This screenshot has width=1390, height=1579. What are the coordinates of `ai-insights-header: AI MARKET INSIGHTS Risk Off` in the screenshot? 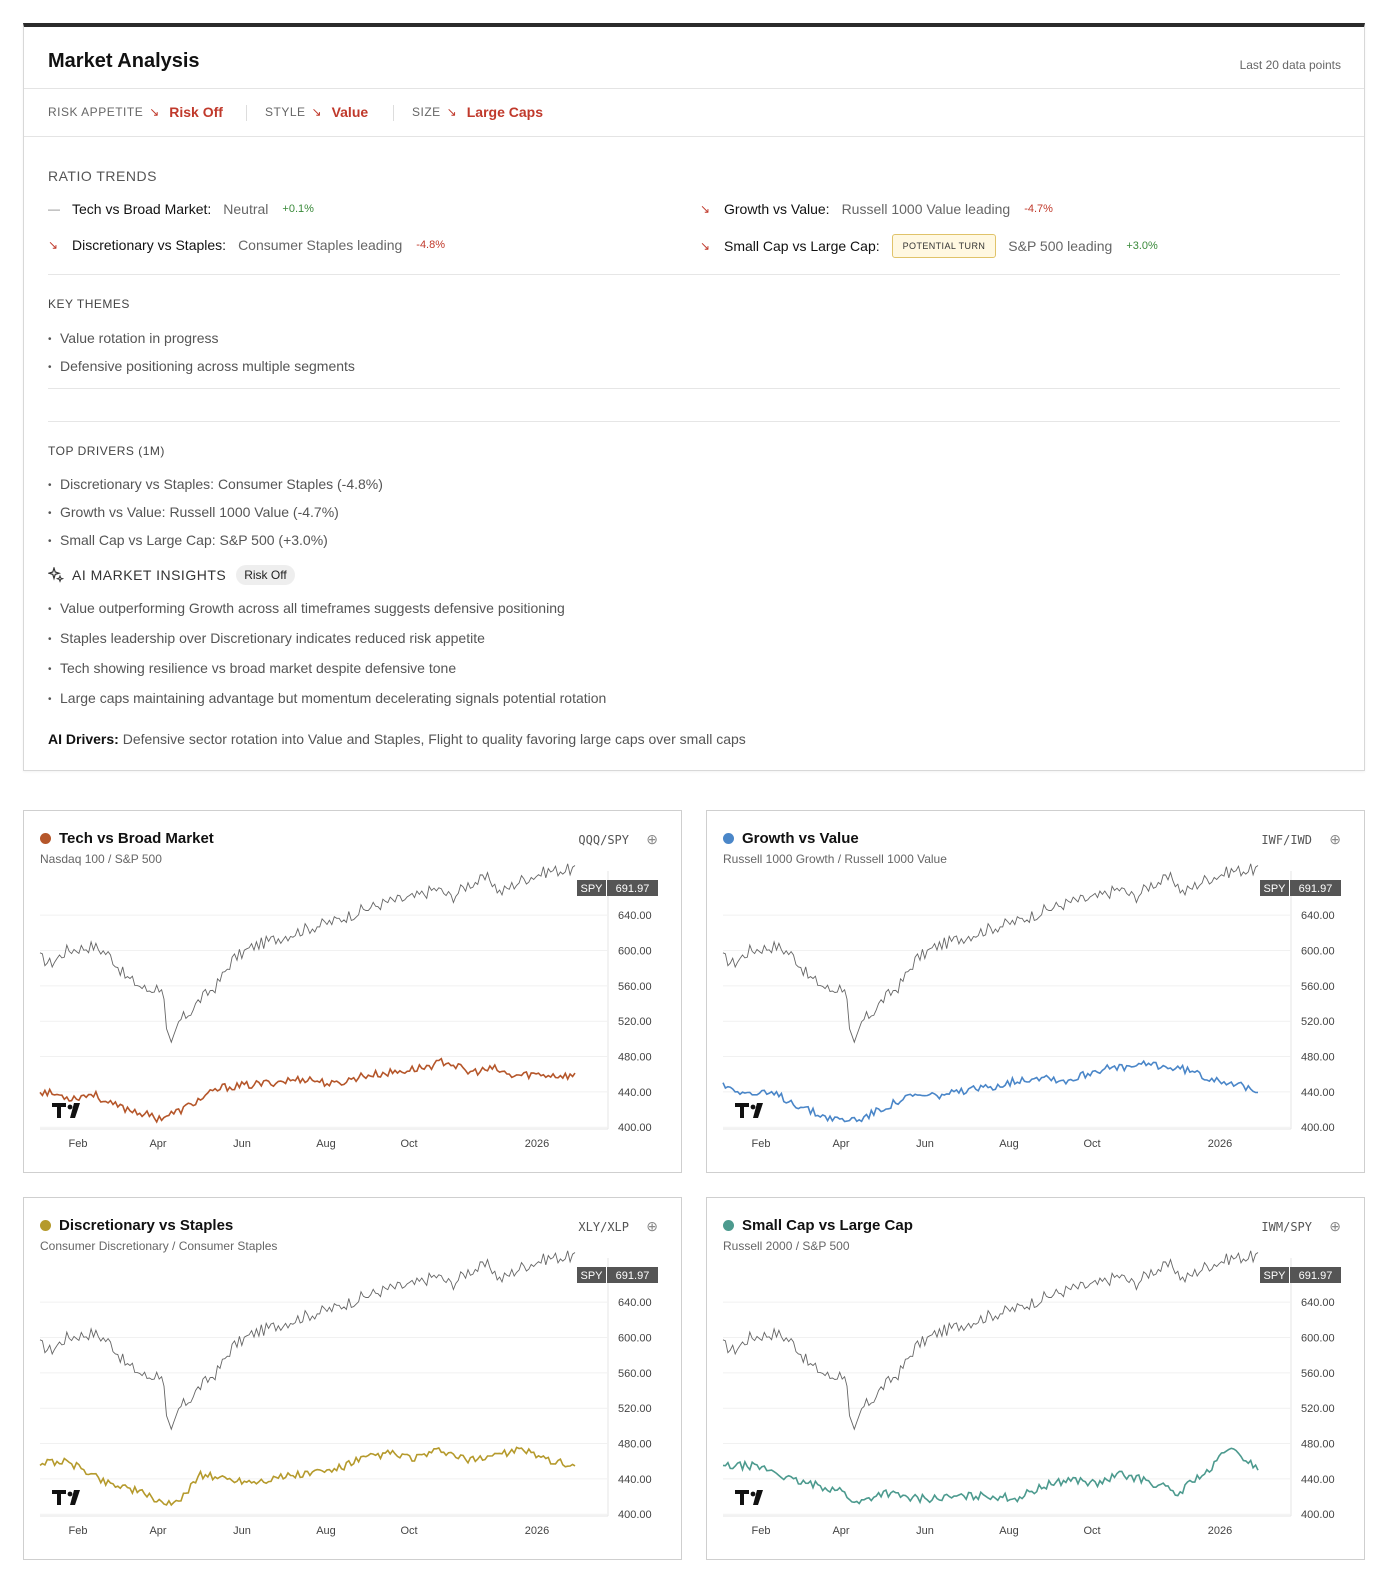 It's located at (171, 575).